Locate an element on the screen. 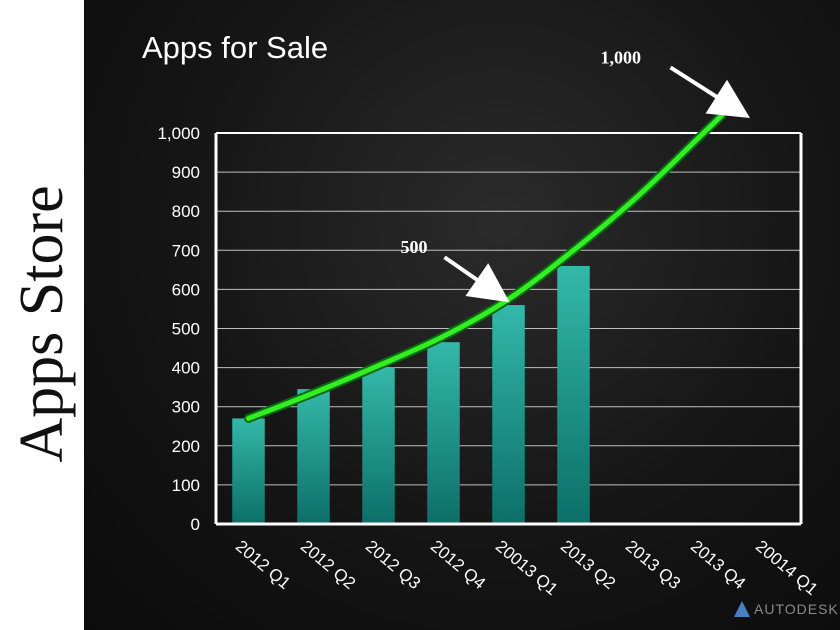 This screenshot has height=630, width=840. x-tick-label: 2013 Q2 is located at coordinates (588, 565).